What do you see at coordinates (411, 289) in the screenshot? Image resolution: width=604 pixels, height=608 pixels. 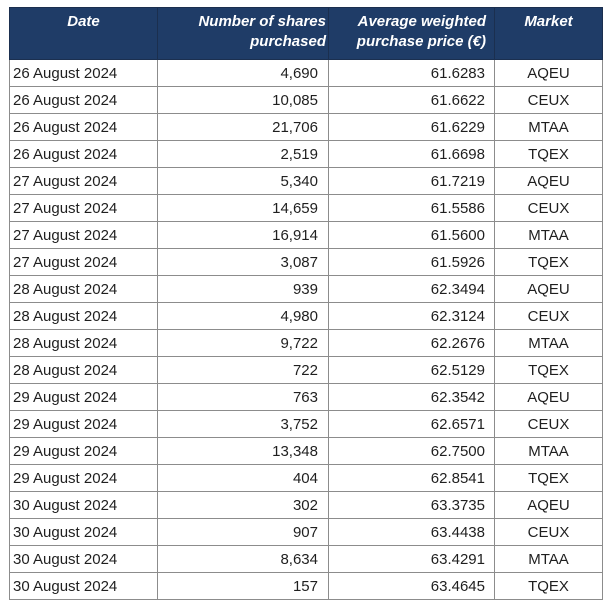 I see `cell-price: 62.3494` at bounding box center [411, 289].